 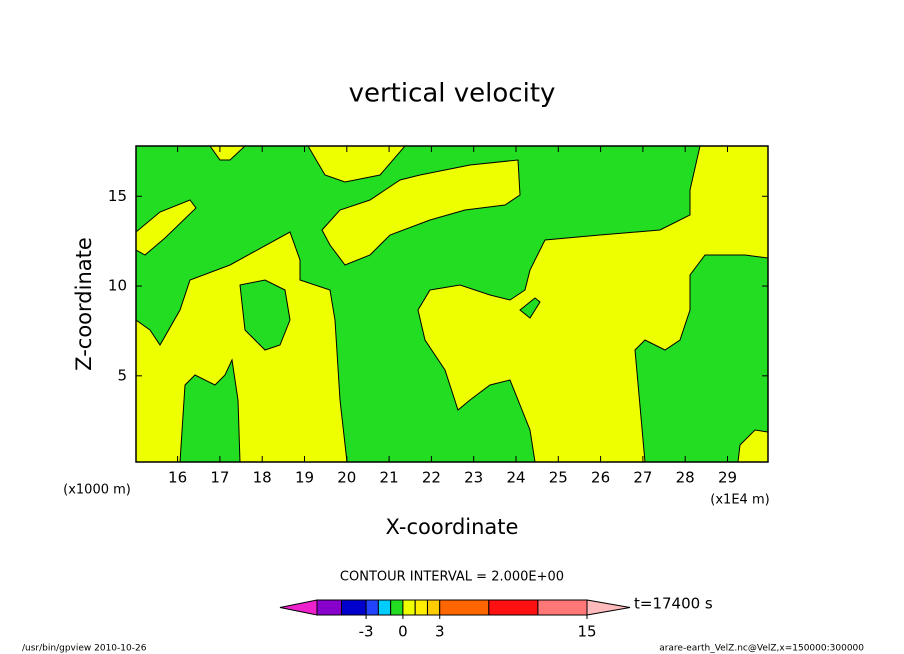 What do you see at coordinates (515, 478) in the screenshot?
I see `x-tick-label: 24` at bounding box center [515, 478].